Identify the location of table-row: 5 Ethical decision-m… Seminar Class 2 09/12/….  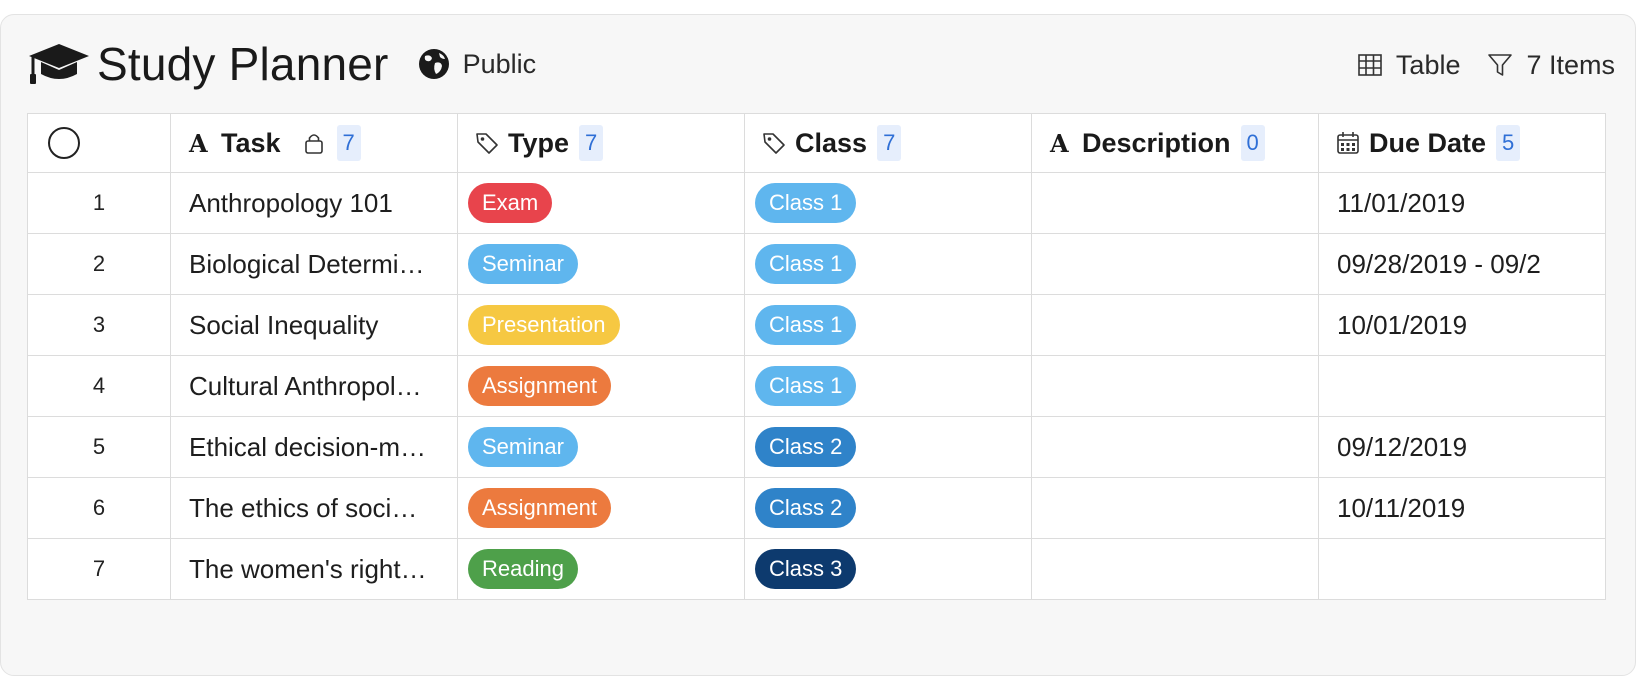
(816, 447).